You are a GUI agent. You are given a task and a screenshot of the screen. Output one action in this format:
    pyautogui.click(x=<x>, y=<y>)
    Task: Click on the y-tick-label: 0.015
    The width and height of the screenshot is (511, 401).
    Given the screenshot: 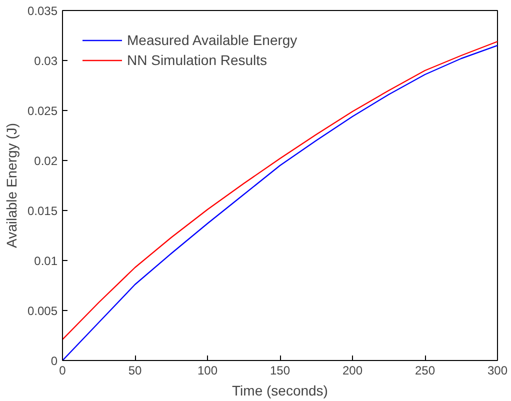 What is the action you would take?
    pyautogui.click(x=42, y=211)
    